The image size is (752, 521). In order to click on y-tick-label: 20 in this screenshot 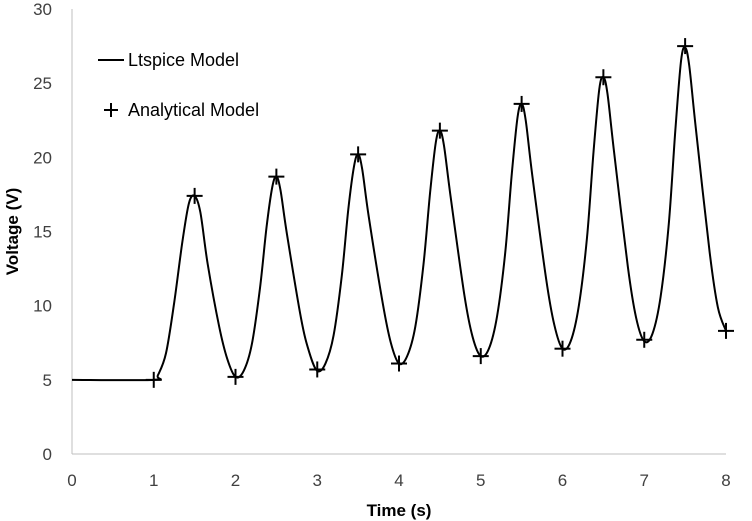, I will do `click(42, 157)`.